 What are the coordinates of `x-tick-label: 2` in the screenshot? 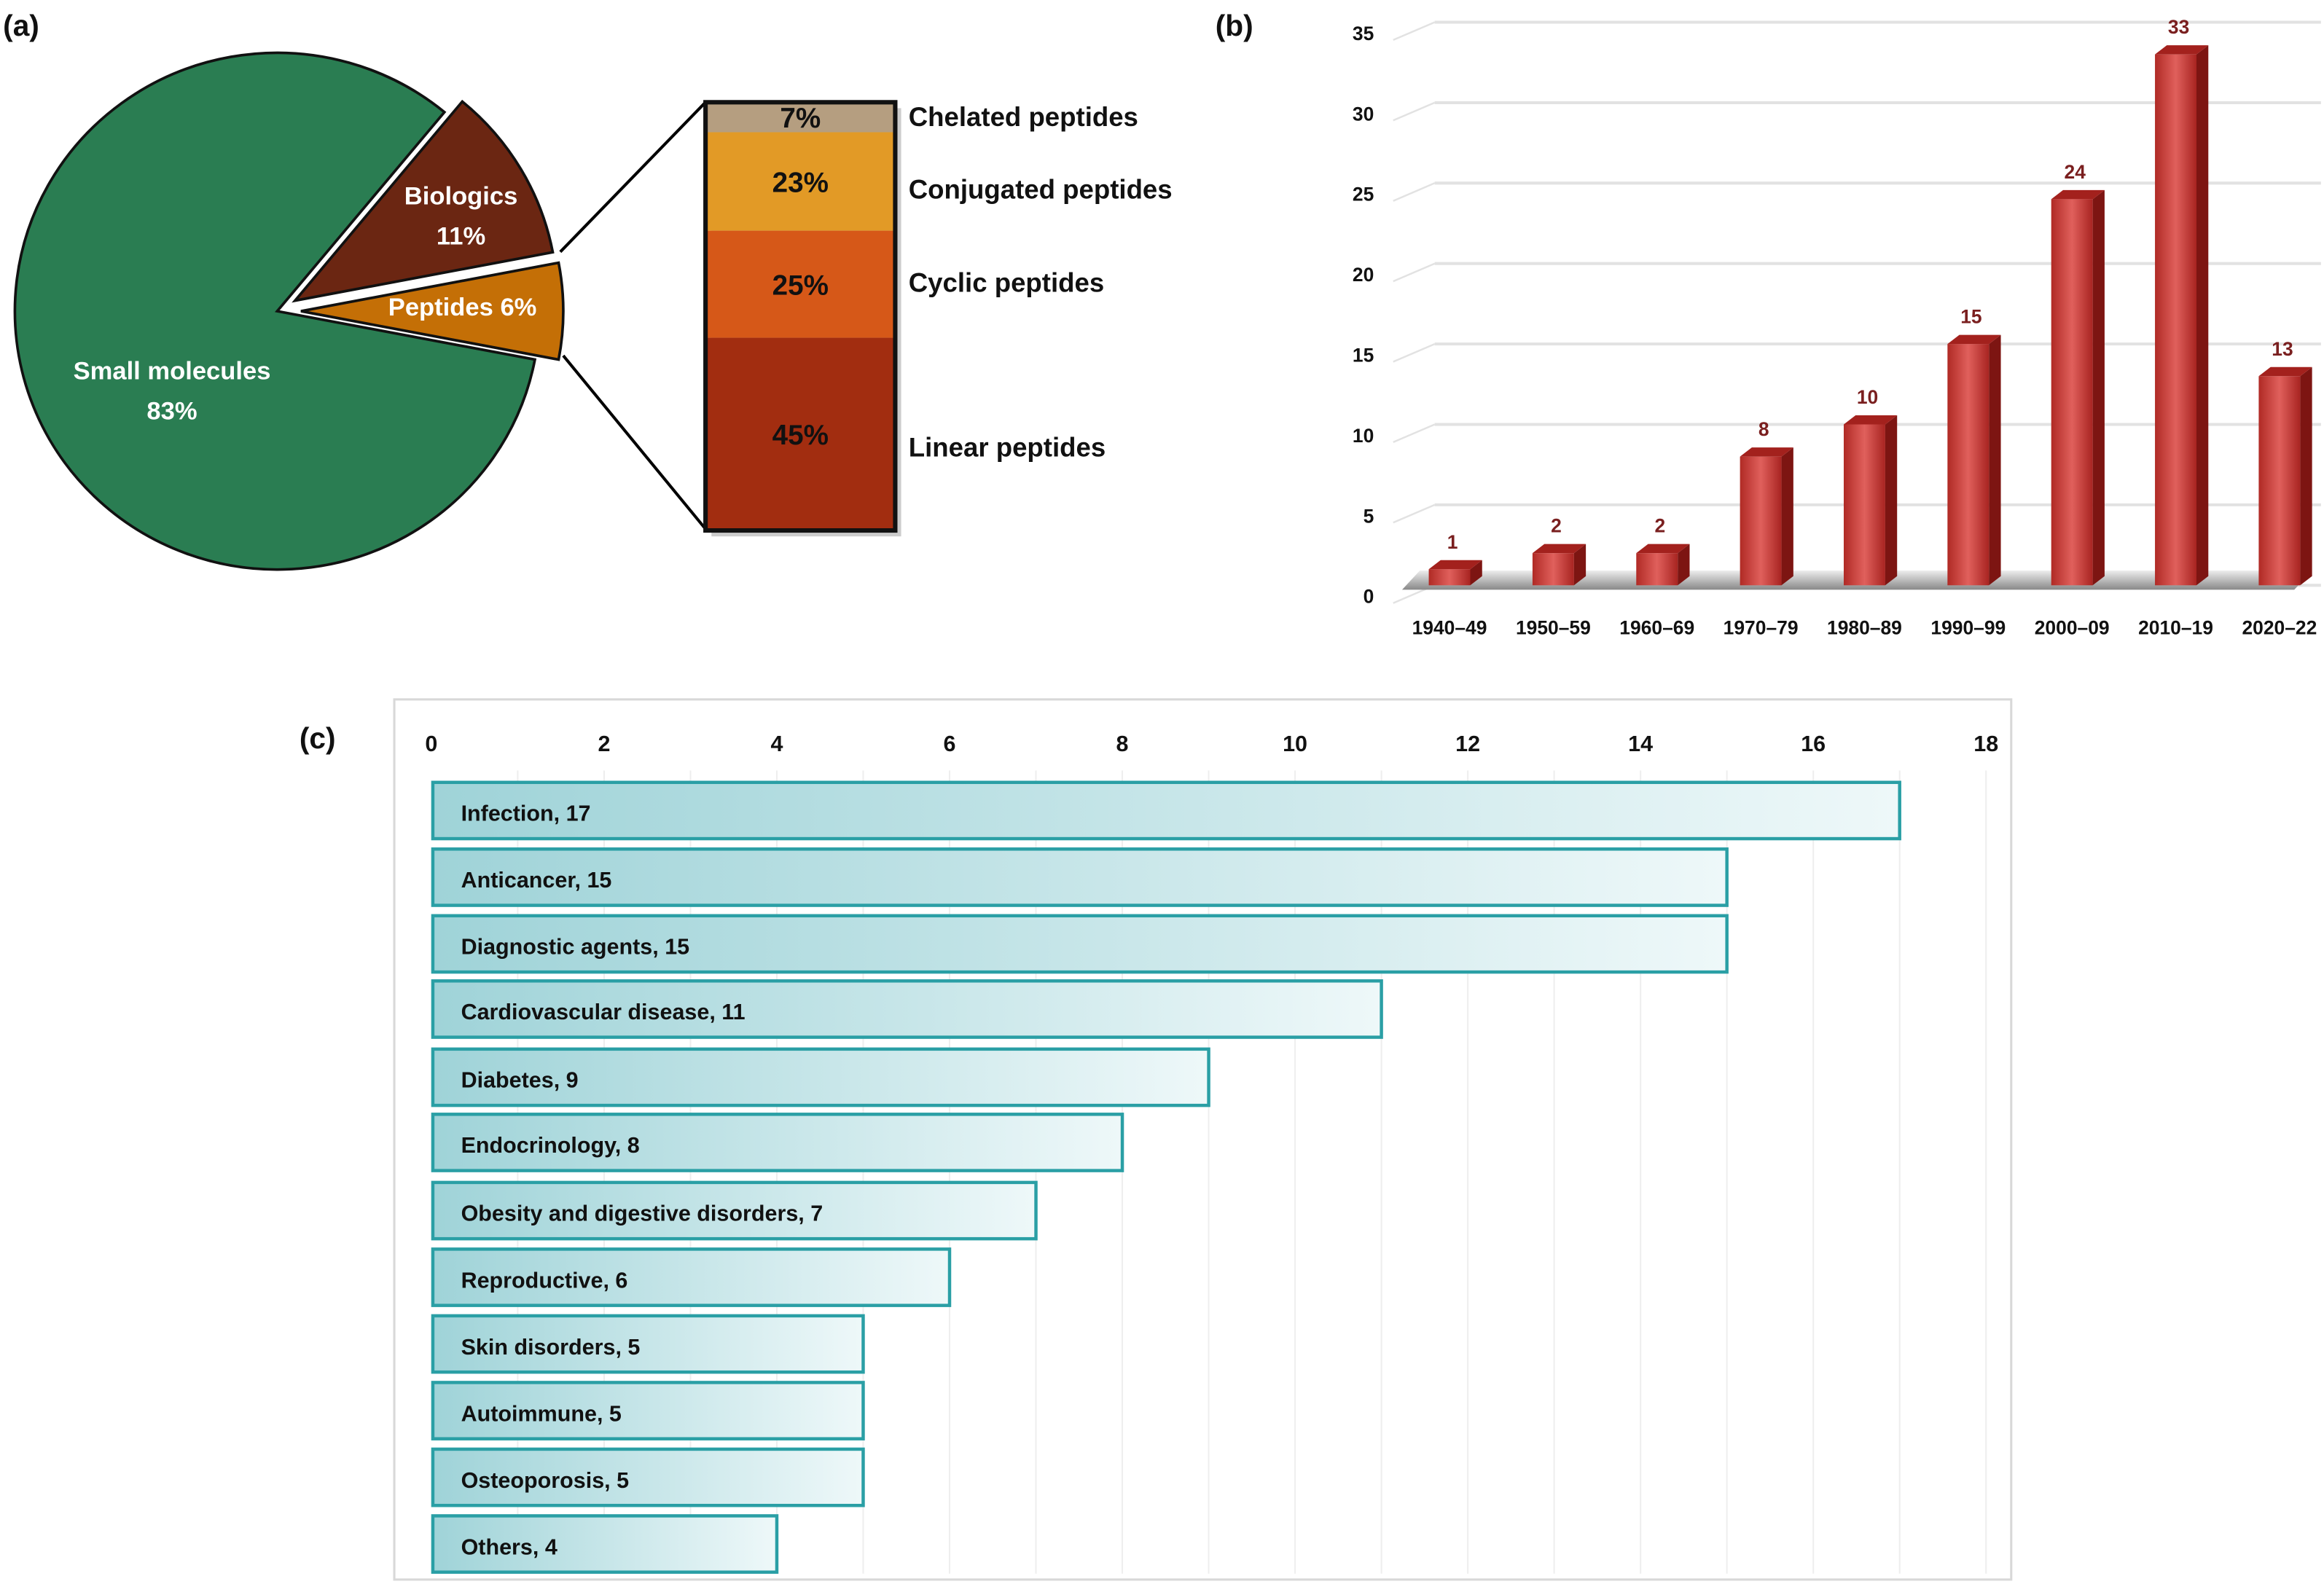 It's located at (604, 744).